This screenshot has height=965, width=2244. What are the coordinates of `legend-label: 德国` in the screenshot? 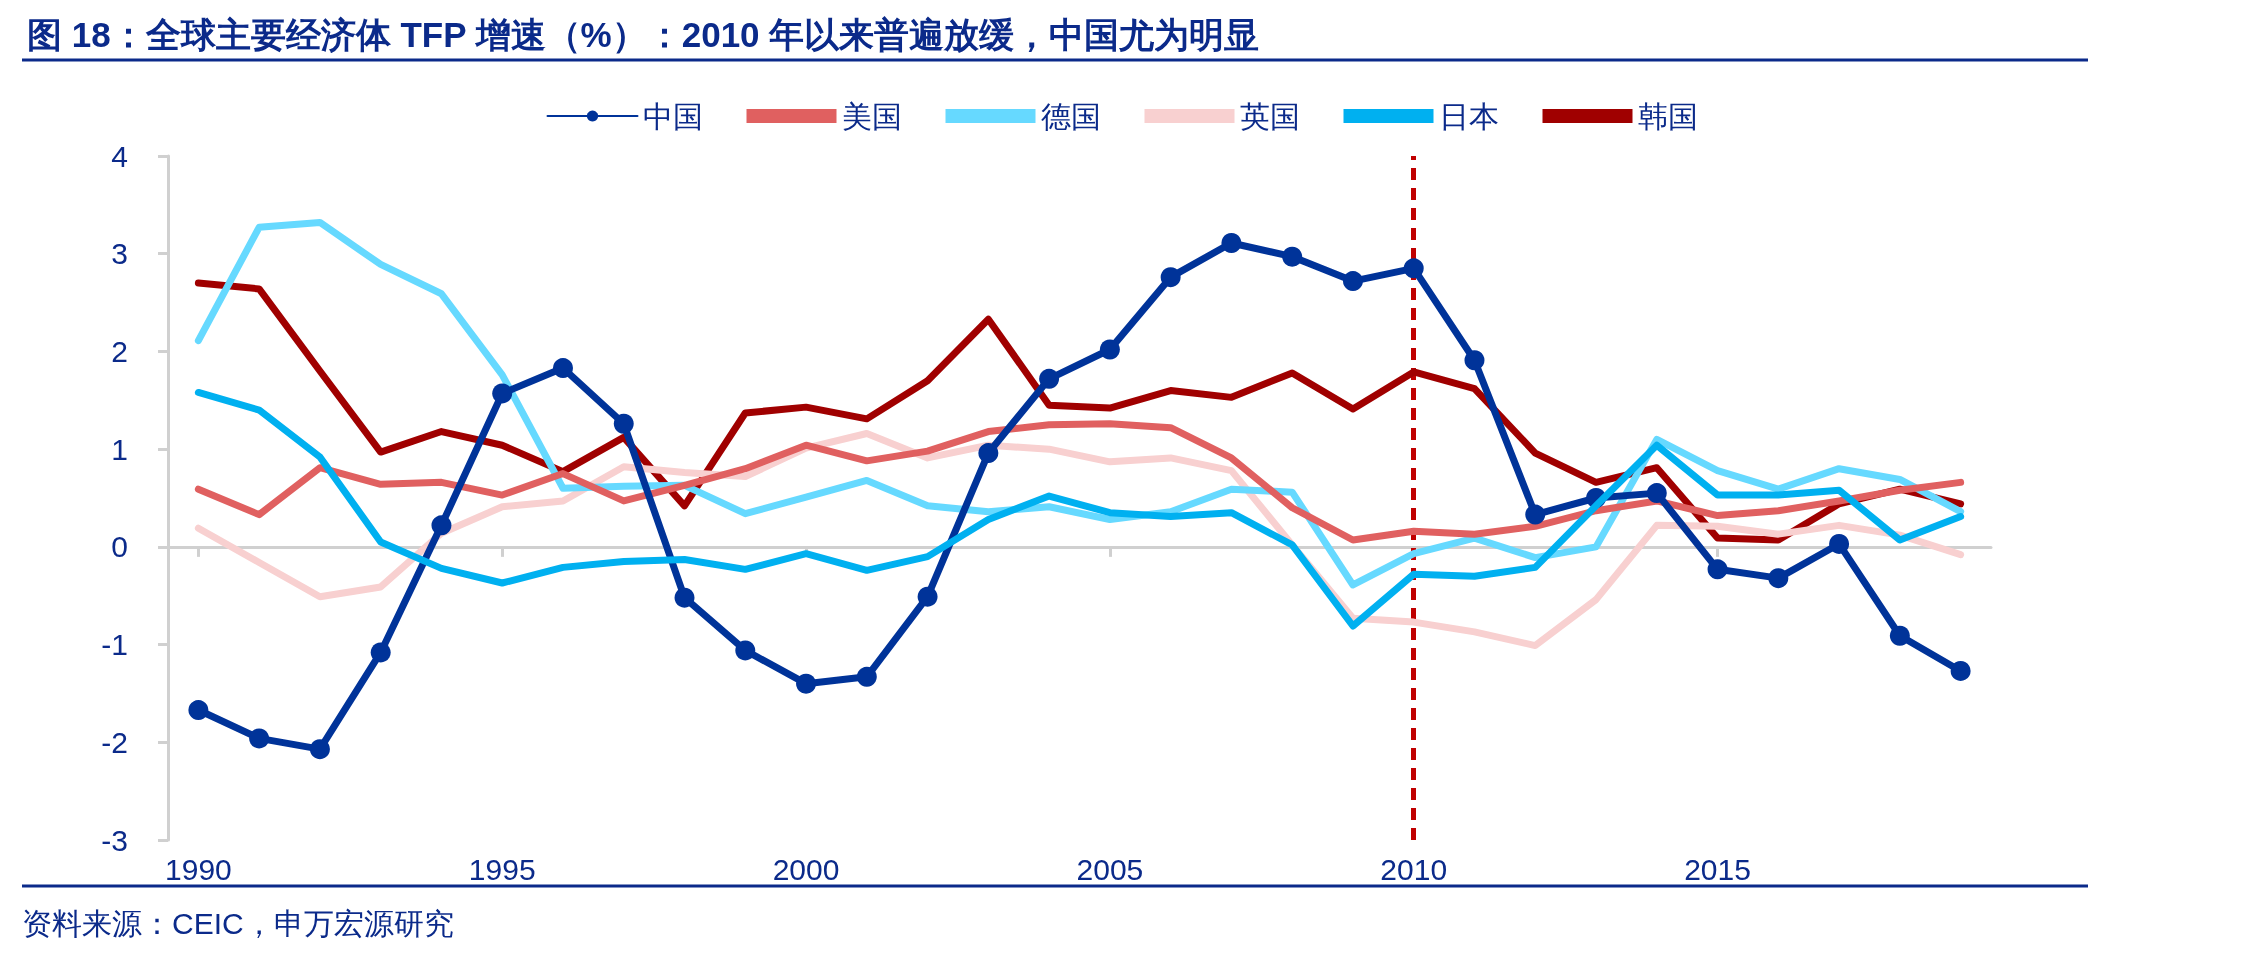 It's located at (1070, 116).